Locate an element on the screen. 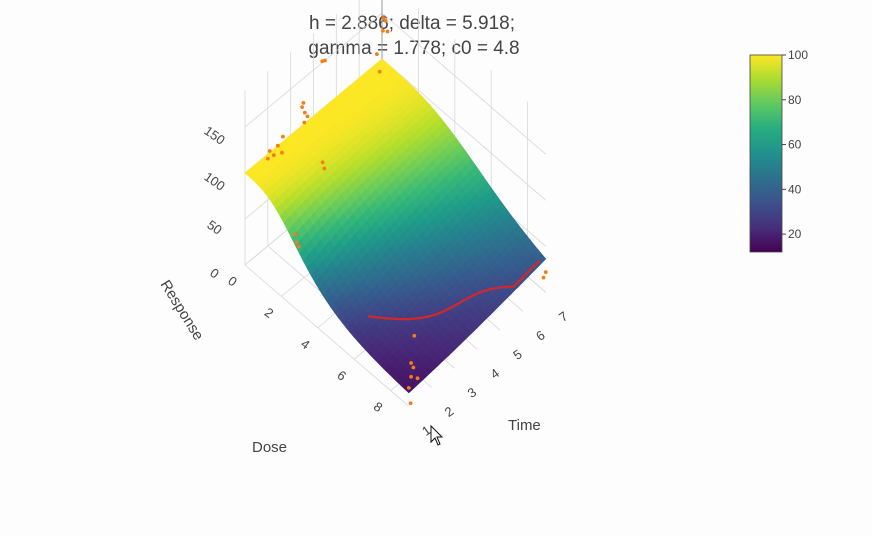  response-tick: 50 is located at coordinates (214, 227).